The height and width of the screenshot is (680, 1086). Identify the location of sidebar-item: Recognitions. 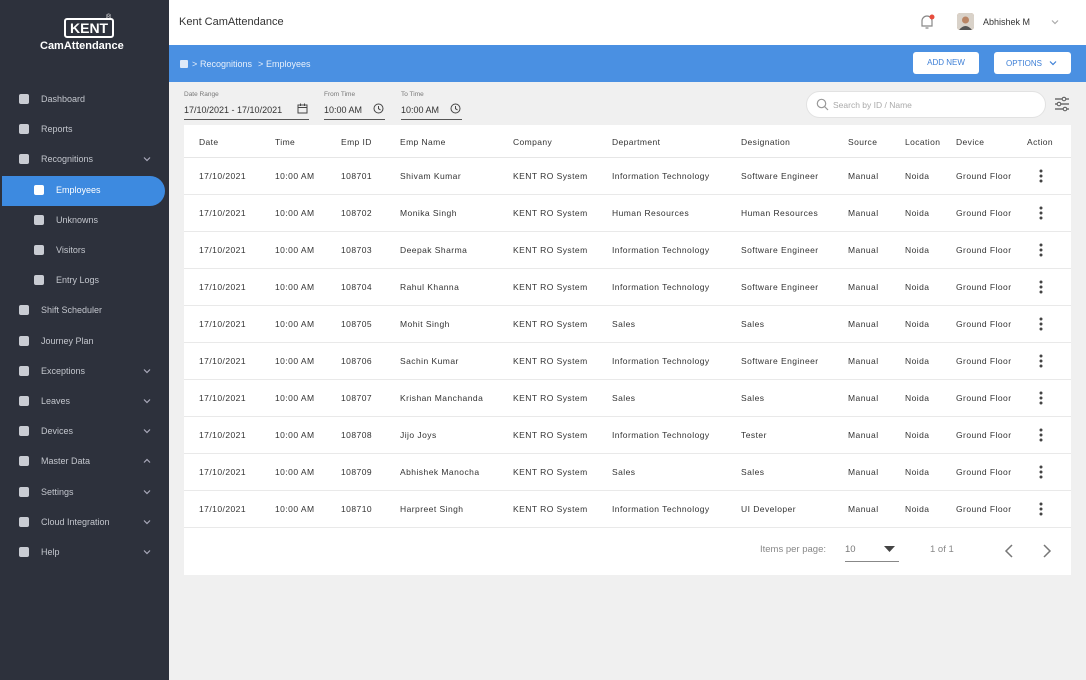
(84, 159).